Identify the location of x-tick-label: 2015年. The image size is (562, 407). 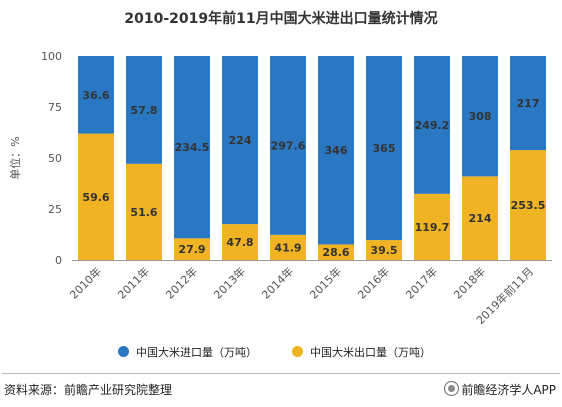
(325, 282).